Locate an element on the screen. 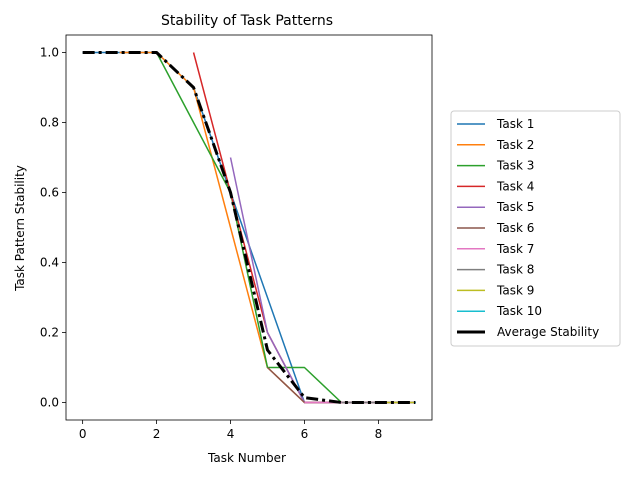 This screenshot has width=640, height=480. legend-label: Average Stability is located at coordinates (548, 332).